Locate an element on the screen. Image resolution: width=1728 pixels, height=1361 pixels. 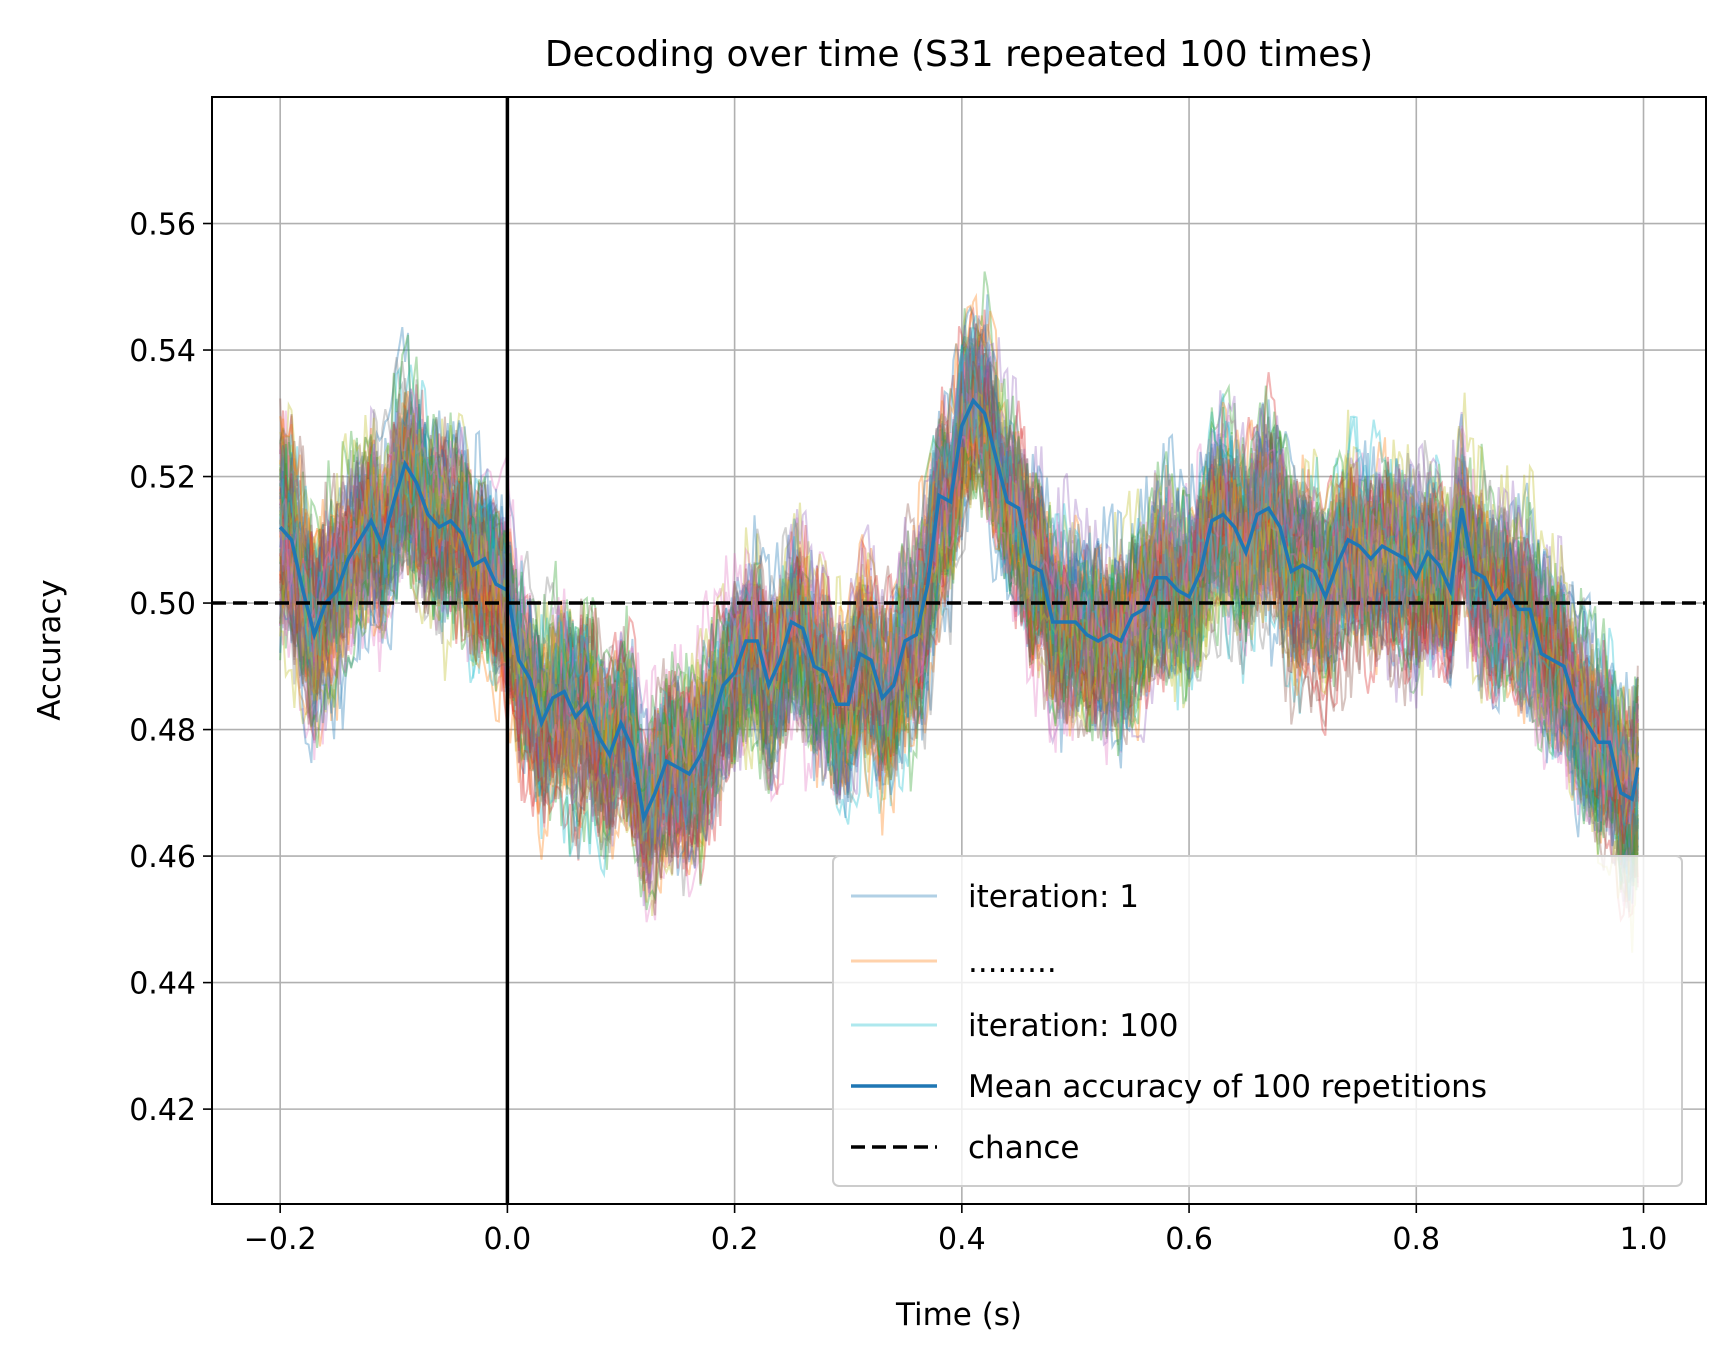
y-tick-label: 0.46 is located at coordinates (162, 857).